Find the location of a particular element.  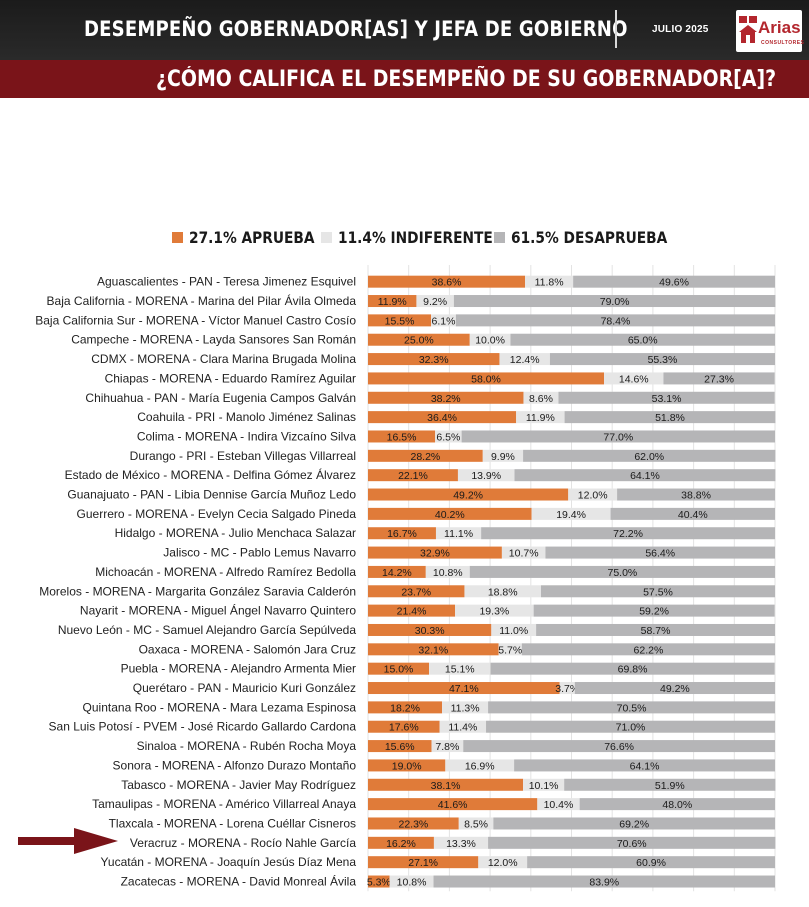

data-label: 76.6% is located at coordinates (619, 747).